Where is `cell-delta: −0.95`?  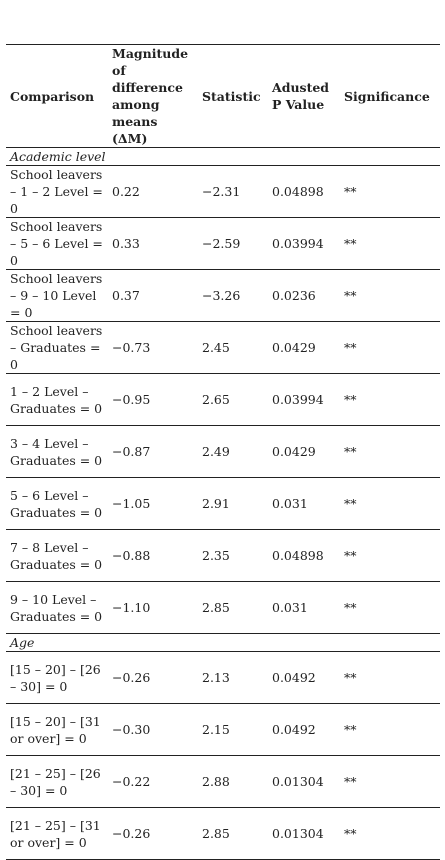 cell-delta: −0.95 is located at coordinates (153, 399).